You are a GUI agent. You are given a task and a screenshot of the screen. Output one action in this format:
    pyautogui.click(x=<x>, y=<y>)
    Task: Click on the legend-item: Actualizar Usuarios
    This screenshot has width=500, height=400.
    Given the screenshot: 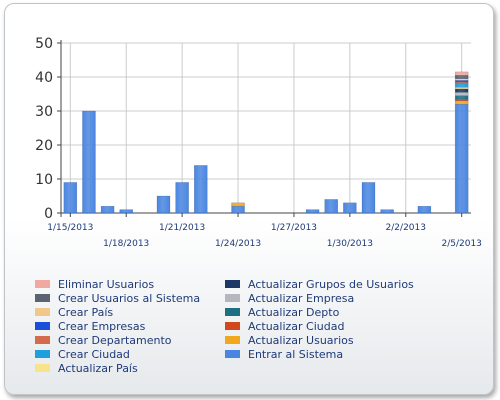 What is the action you would take?
    pyautogui.click(x=340, y=340)
    